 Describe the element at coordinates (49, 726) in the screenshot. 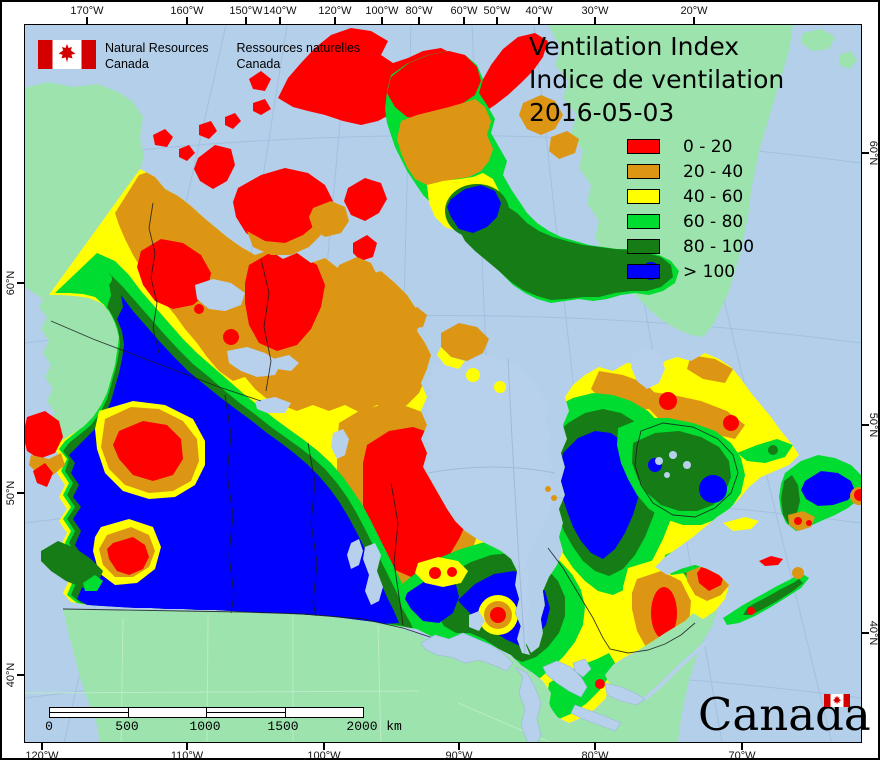

I see `scale-label: 0` at that location.